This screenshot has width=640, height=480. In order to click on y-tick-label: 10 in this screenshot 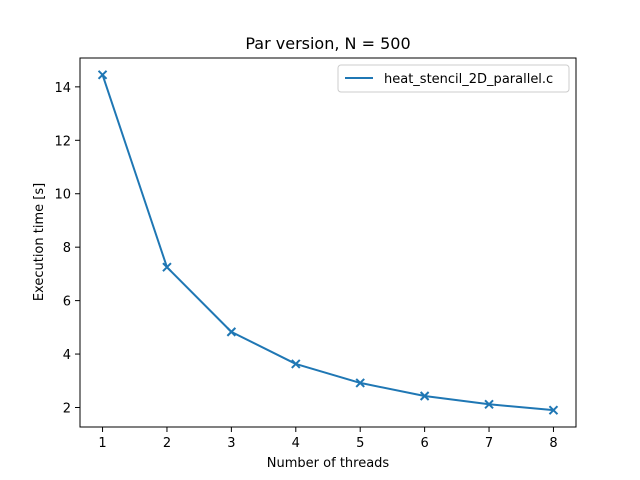, I will do `click(62, 195)`.